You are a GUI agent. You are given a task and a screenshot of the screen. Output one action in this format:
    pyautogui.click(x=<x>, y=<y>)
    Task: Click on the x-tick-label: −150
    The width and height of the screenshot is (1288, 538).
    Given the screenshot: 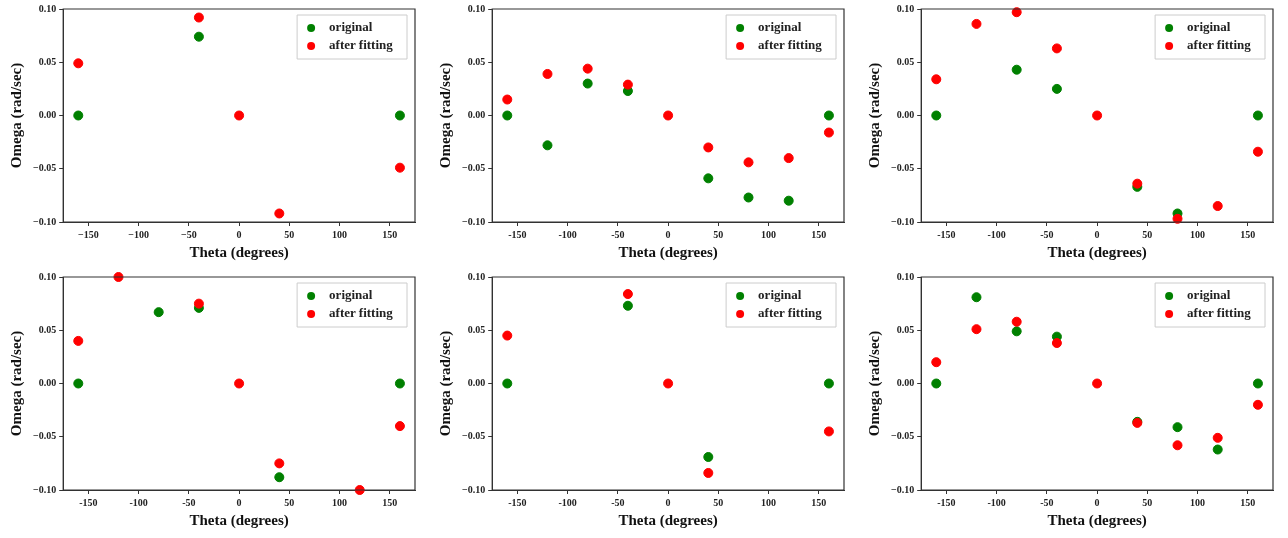 What is the action you would take?
    pyautogui.click(x=88, y=234)
    